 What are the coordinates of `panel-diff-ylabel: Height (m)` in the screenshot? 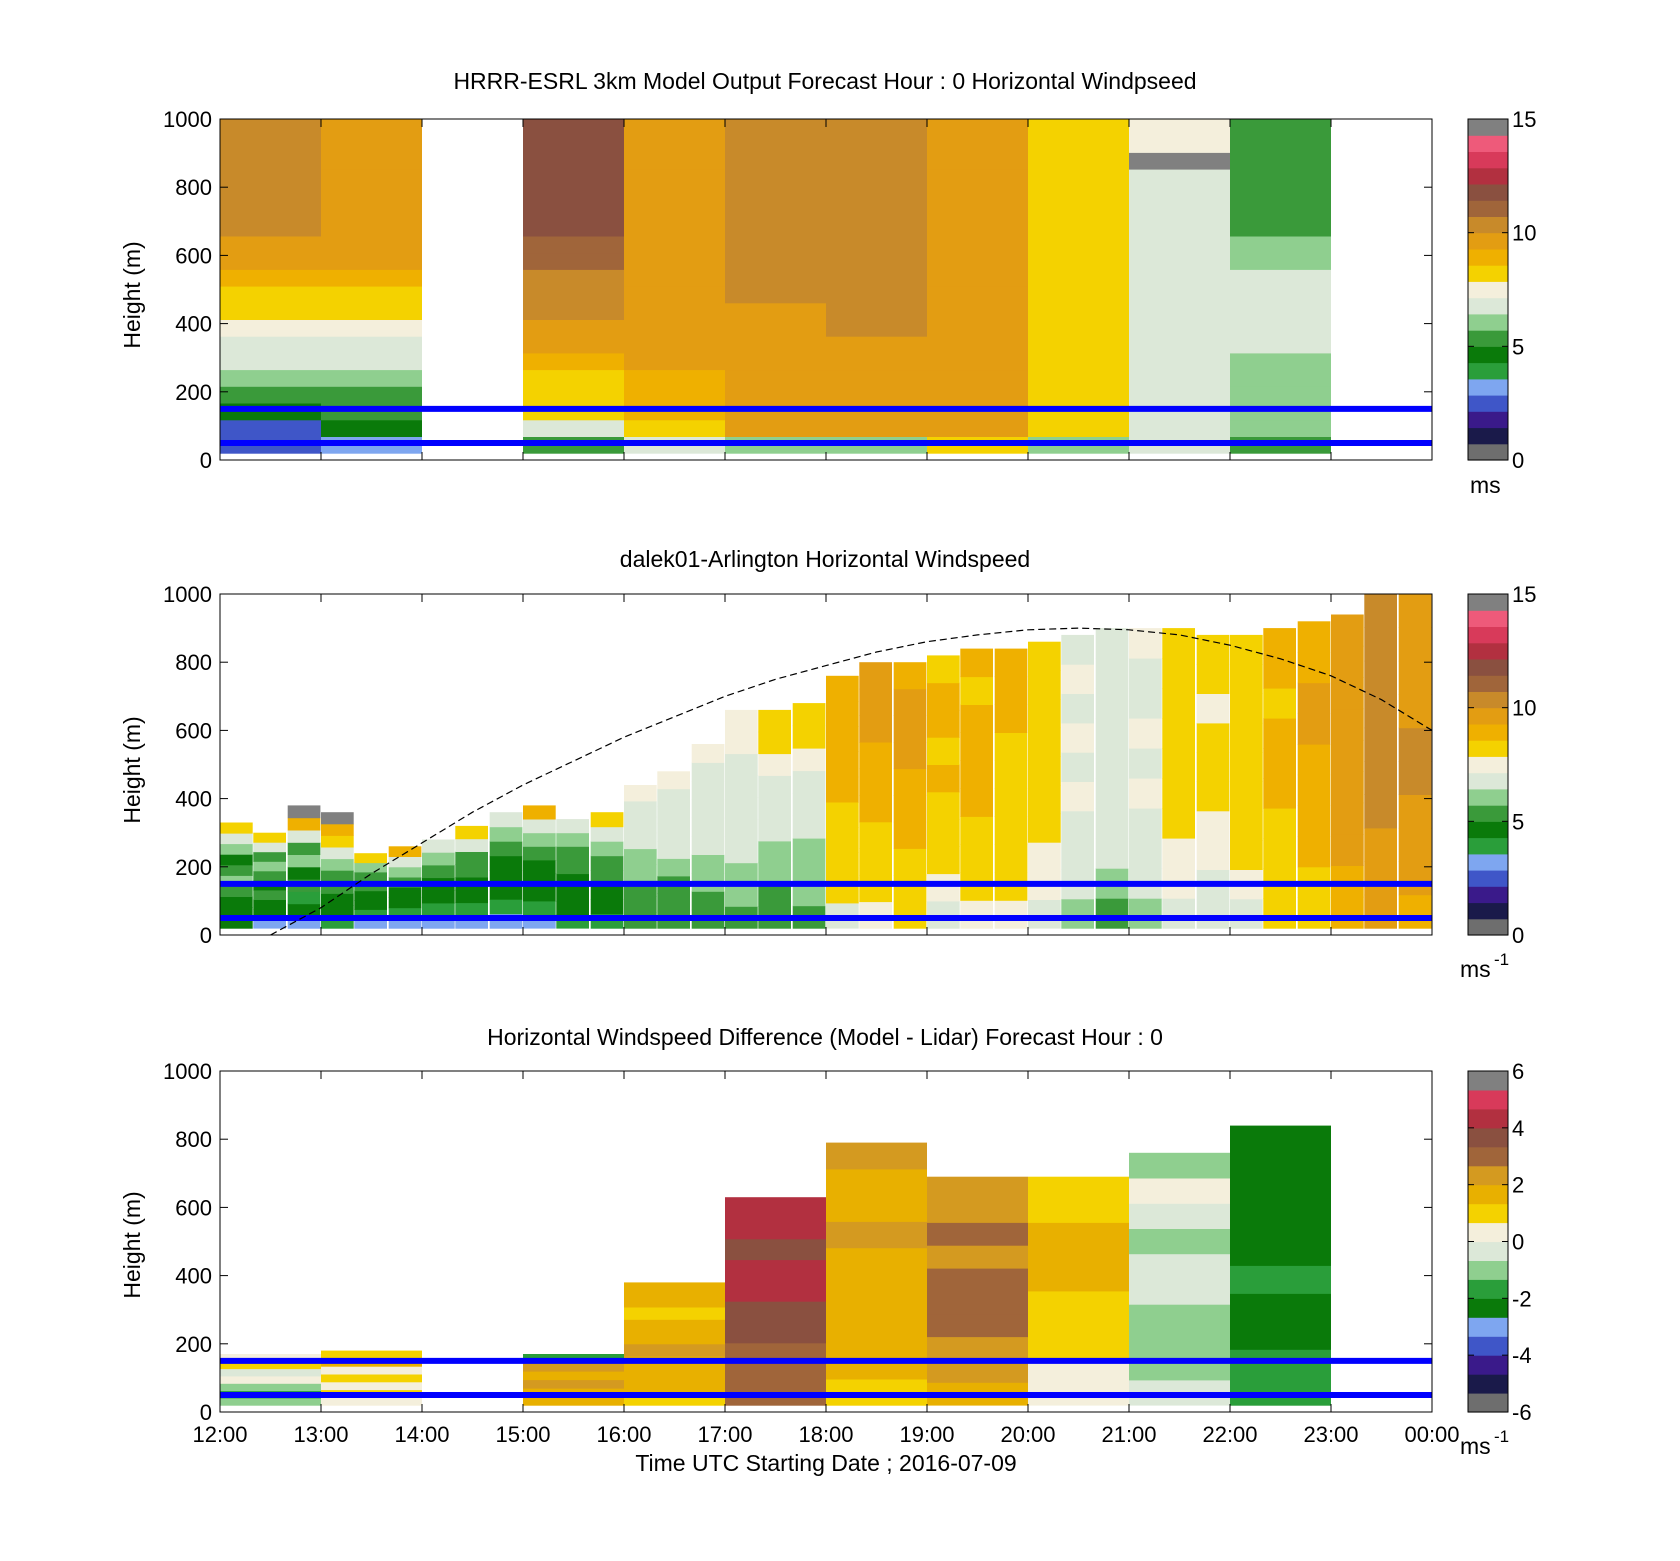 It's located at (132, 1244).